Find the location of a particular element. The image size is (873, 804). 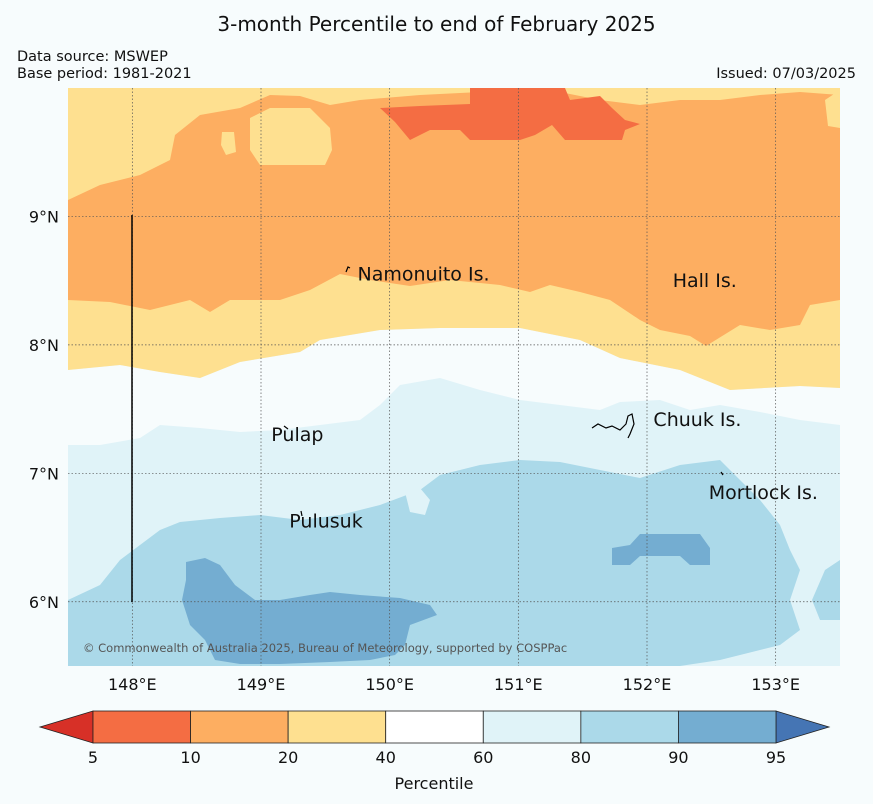

colorbar-extend-high is located at coordinates (803, 727).